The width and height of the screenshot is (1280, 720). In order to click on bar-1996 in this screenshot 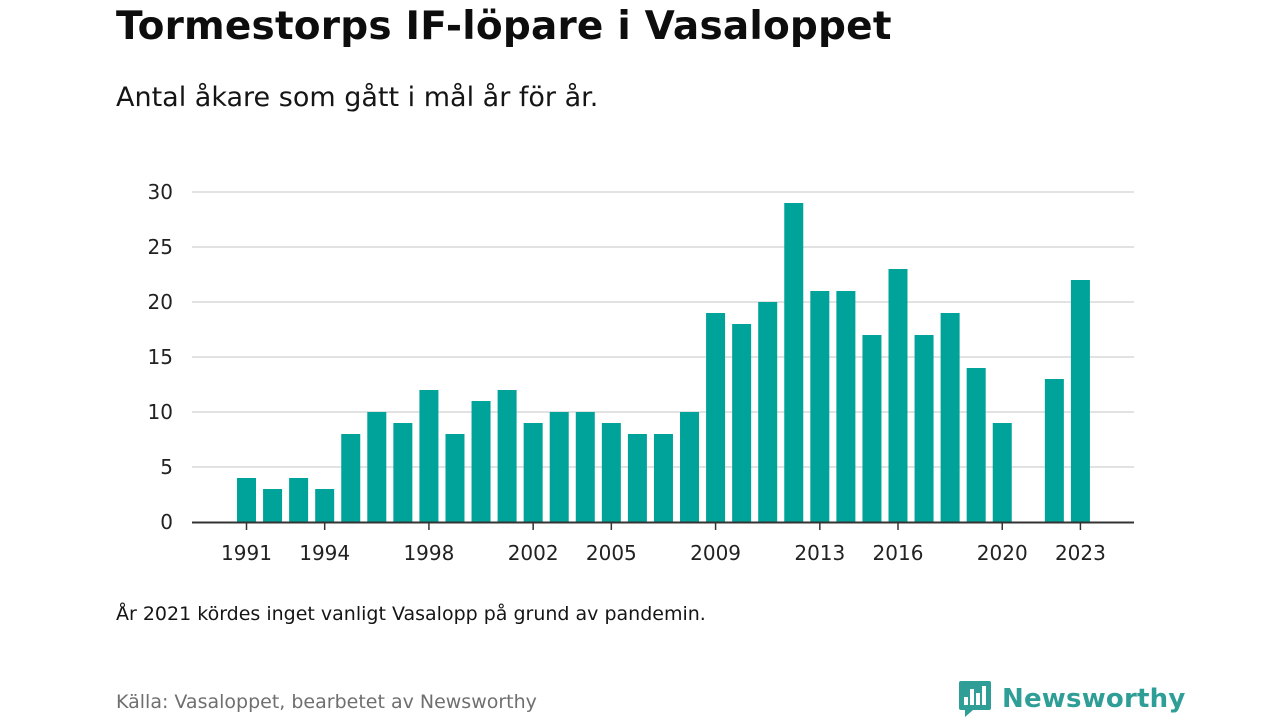, I will do `click(377, 467)`.